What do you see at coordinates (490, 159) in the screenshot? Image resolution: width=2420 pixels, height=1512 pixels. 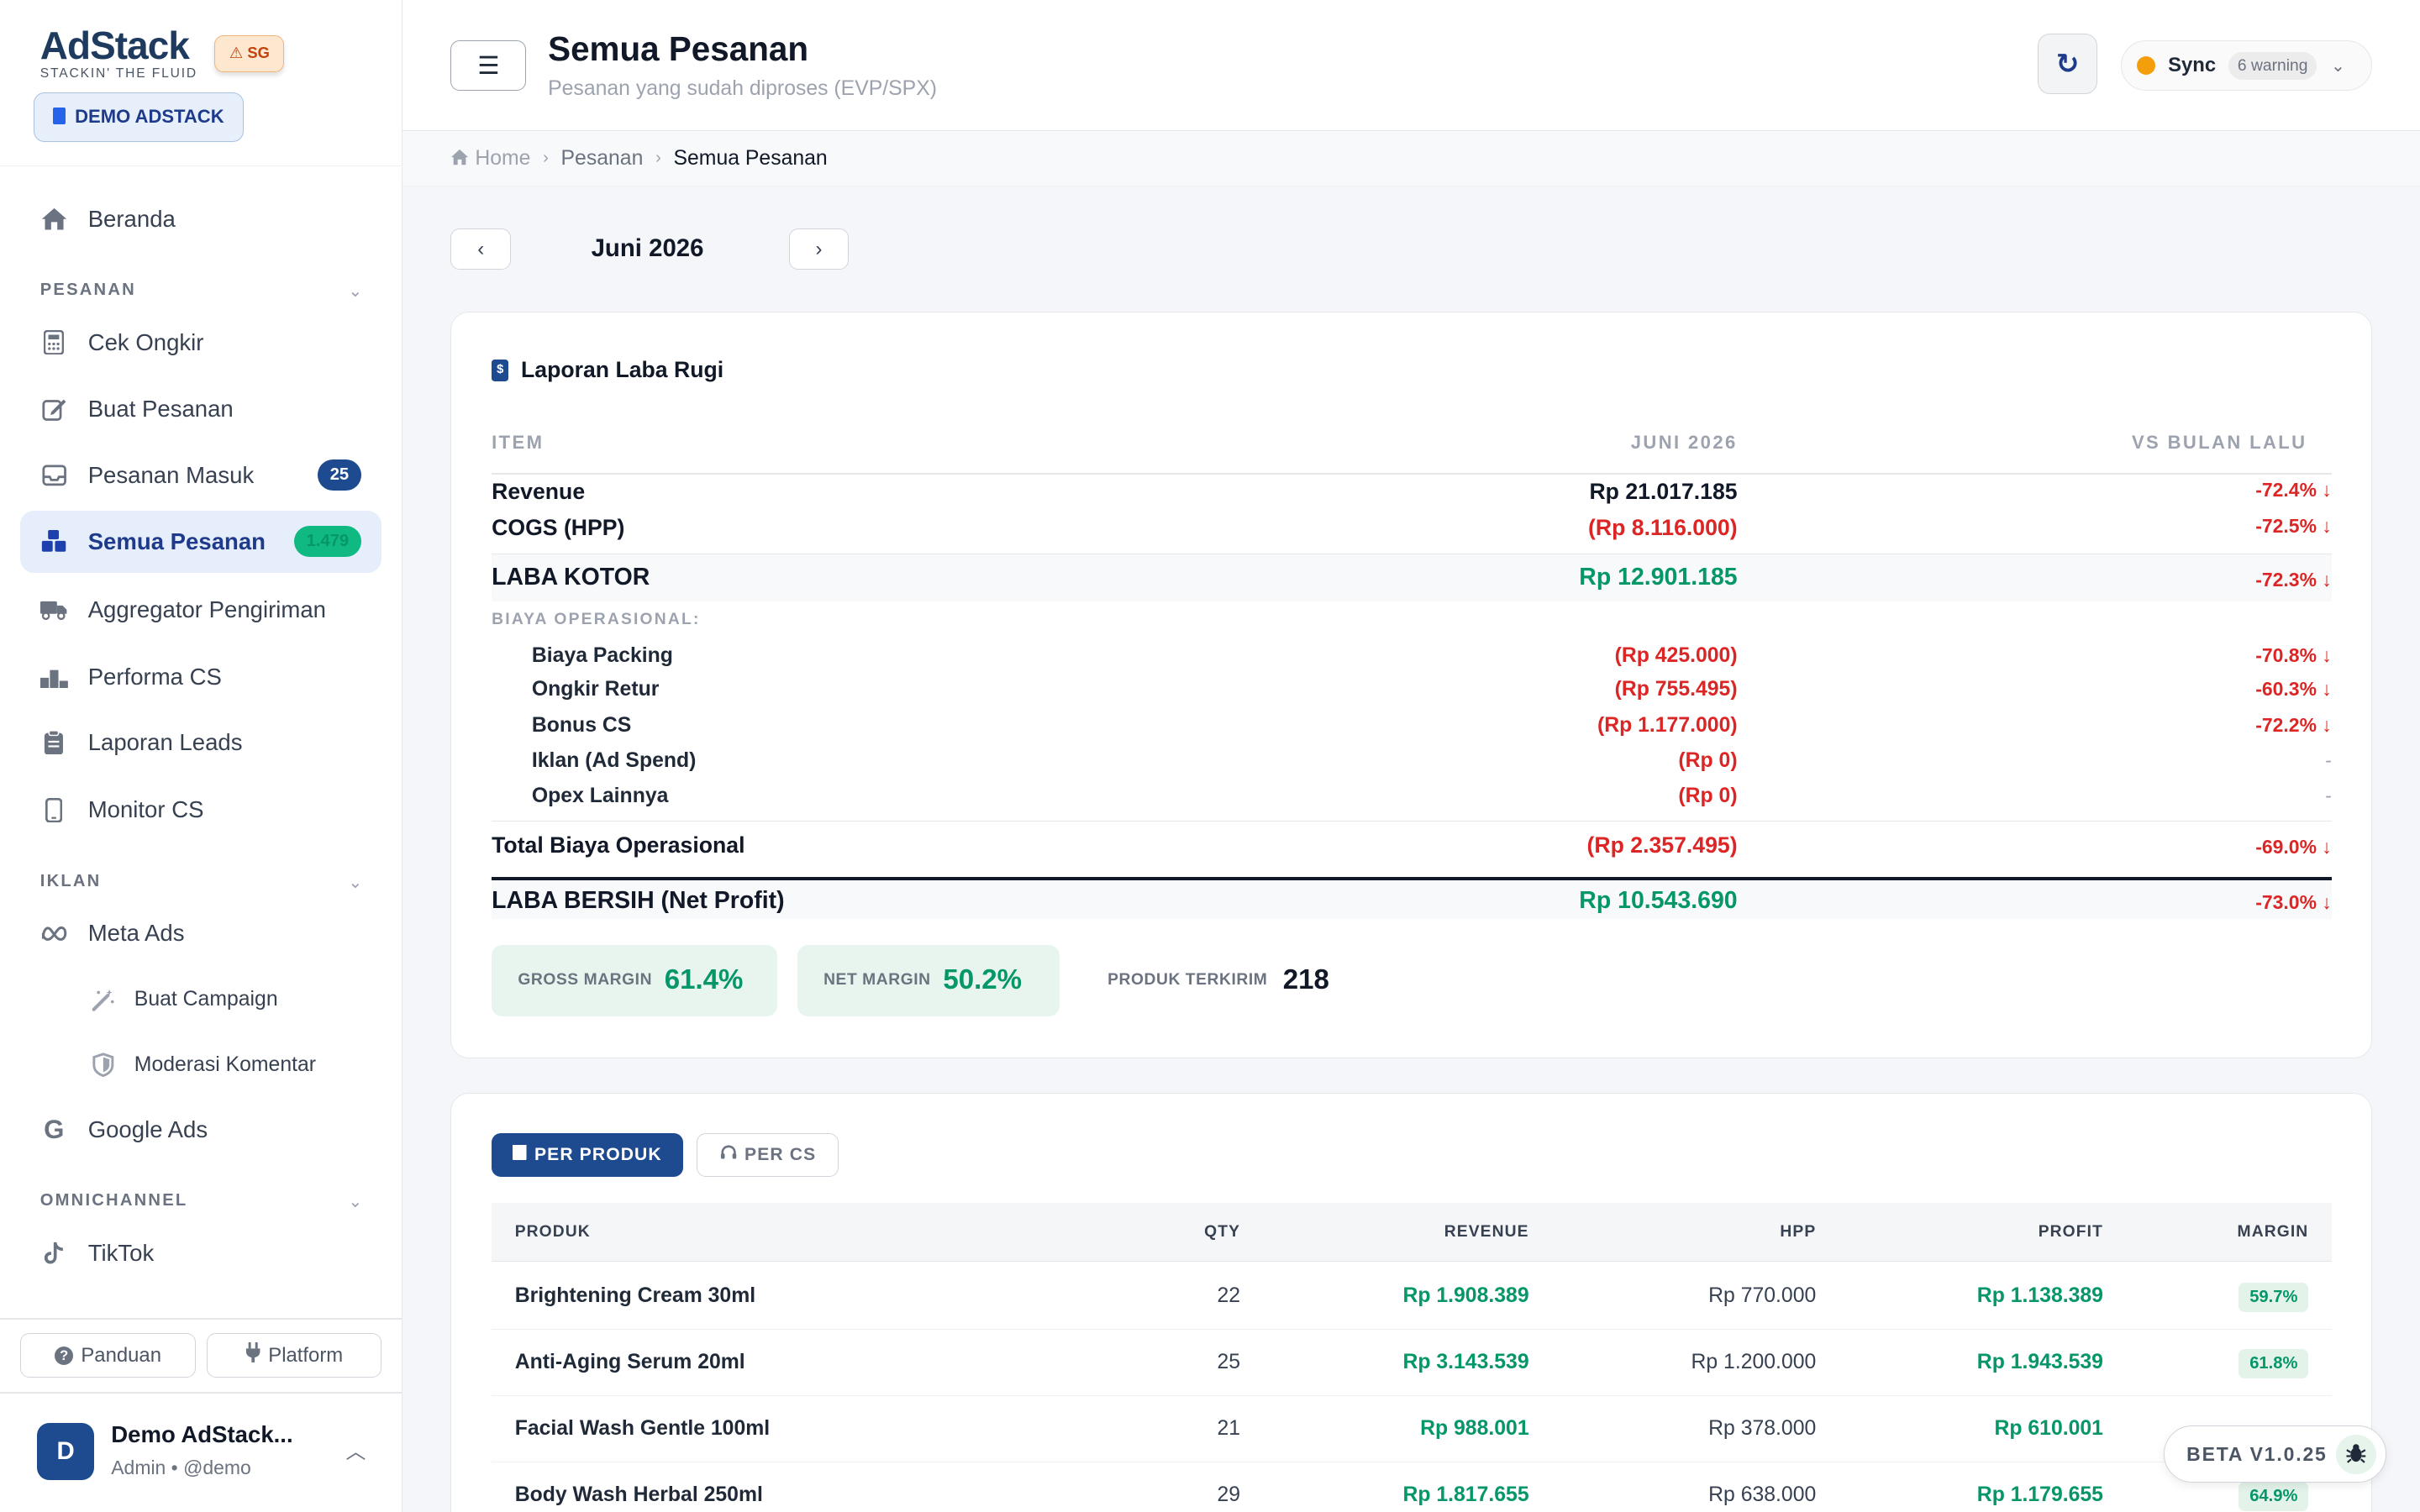 I see `breadcrumb-home: Home` at bounding box center [490, 159].